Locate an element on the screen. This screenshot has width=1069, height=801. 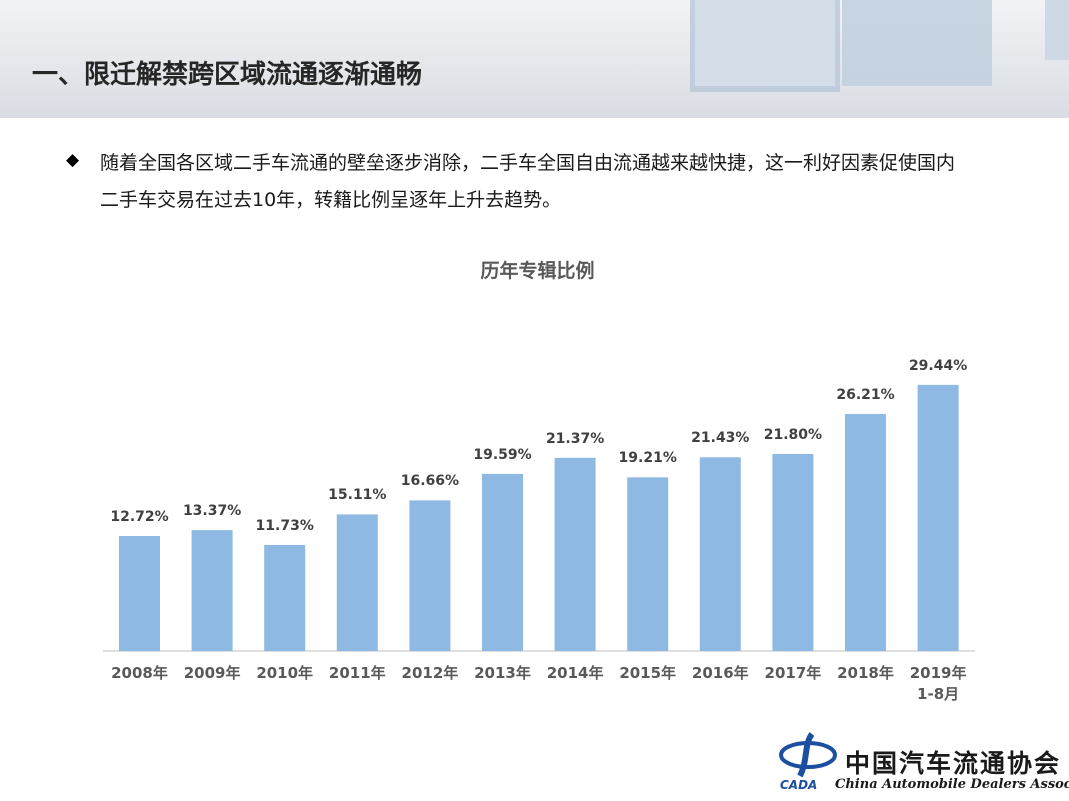
value-label: 13.37% is located at coordinates (212, 511).